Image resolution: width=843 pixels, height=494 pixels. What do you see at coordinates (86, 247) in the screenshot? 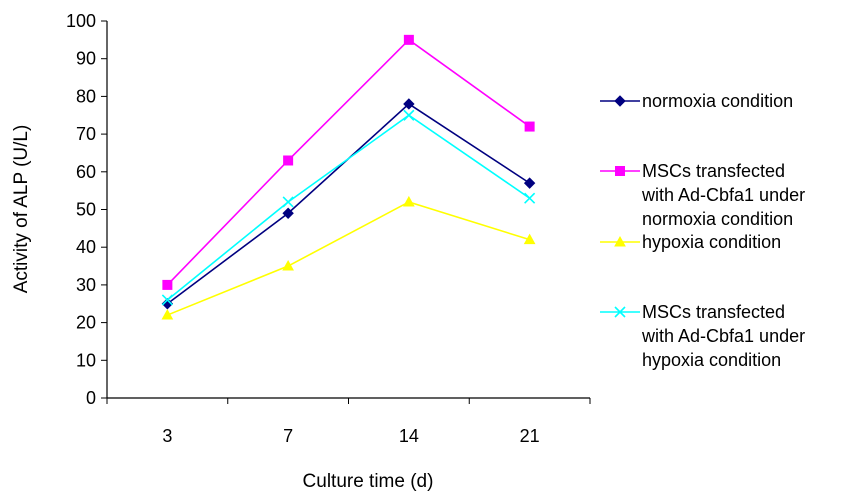
I see `y-tick-label: 40` at bounding box center [86, 247].